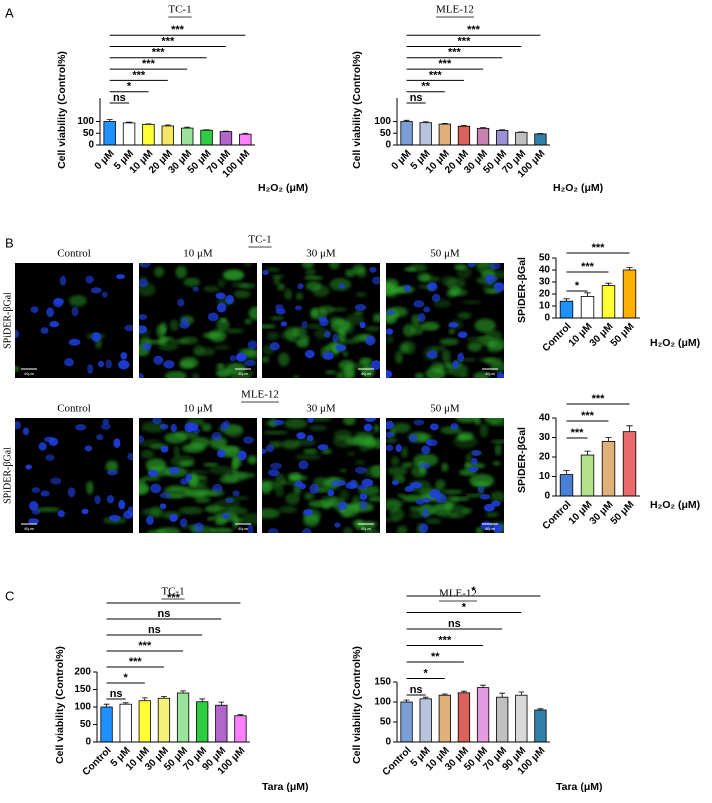  What do you see at coordinates (545, 457) in the screenshot?
I see `y-tick-label: 20` at bounding box center [545, 457].